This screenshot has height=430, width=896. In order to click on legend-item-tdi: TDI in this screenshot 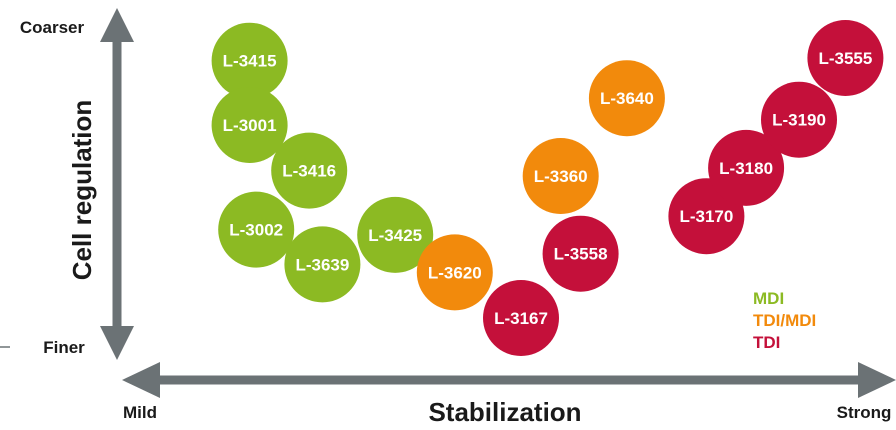, I will do `click(766, 342)`.